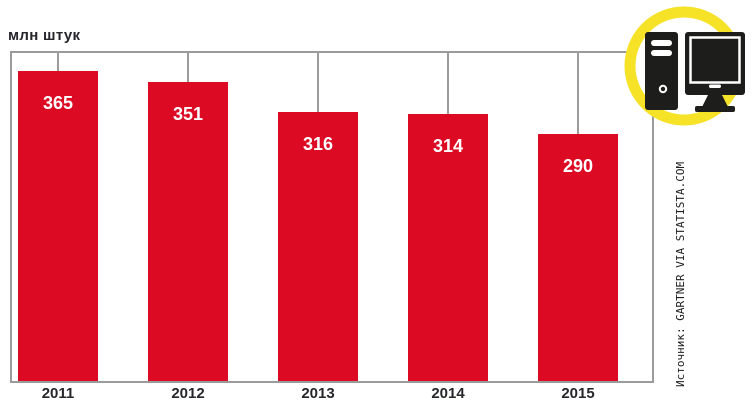  What do you see at coordinates (58, 225) in the screenshot?
I see `bar-2011: 365` at bounding box center [58, 225].